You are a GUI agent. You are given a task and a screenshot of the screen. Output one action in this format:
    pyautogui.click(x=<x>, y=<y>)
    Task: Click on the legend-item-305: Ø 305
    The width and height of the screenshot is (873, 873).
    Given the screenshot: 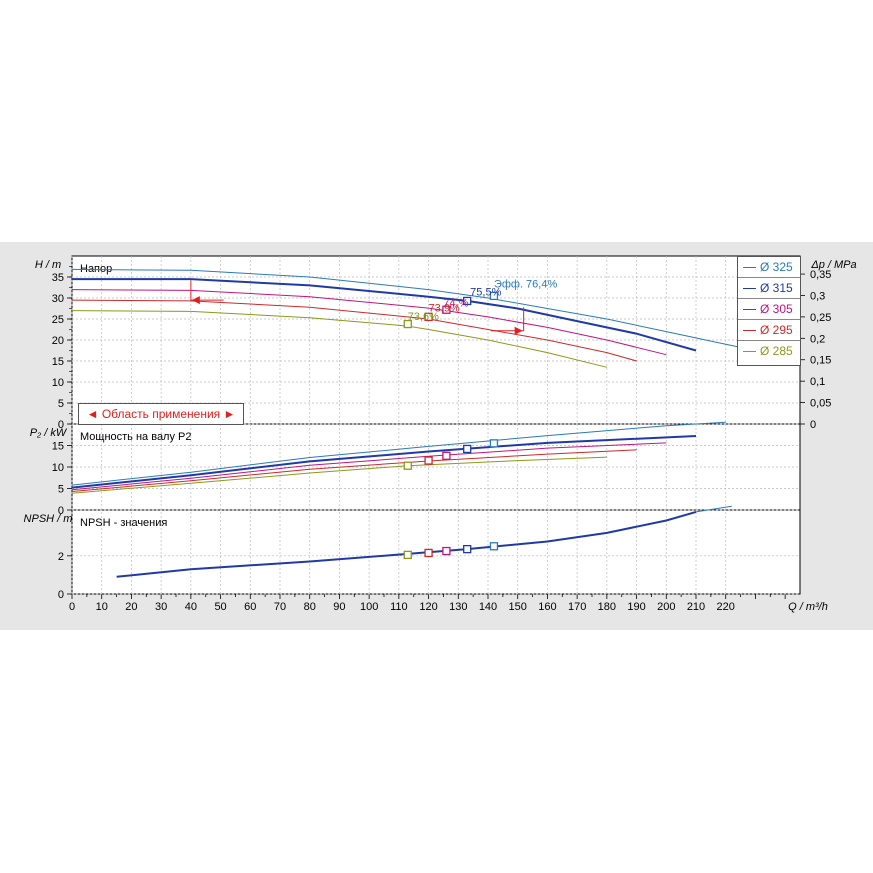 What is the action you would take?
    pyautogui.click(x=769, y=309)
    